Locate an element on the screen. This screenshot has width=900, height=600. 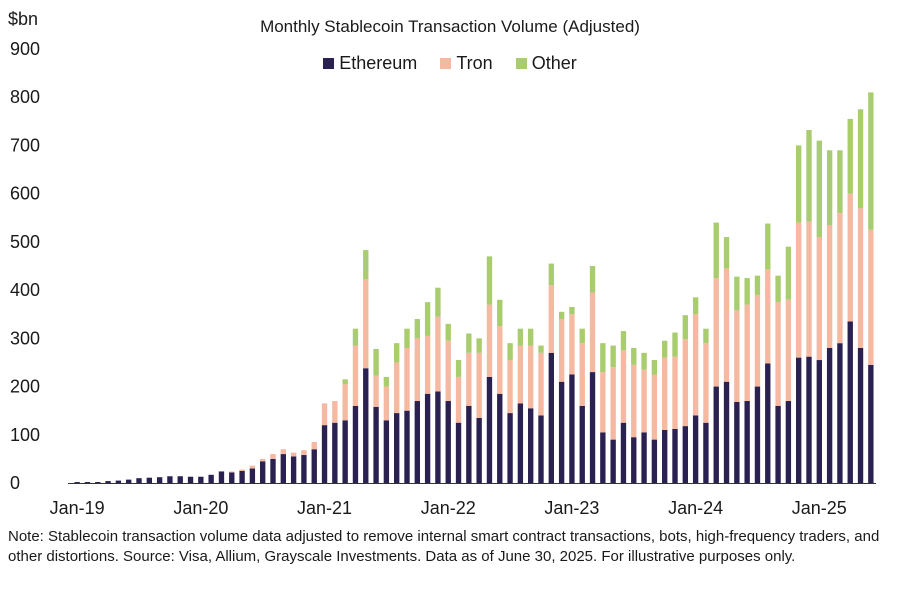
y-tick-label: 500 is located at coordinates (25, 242).